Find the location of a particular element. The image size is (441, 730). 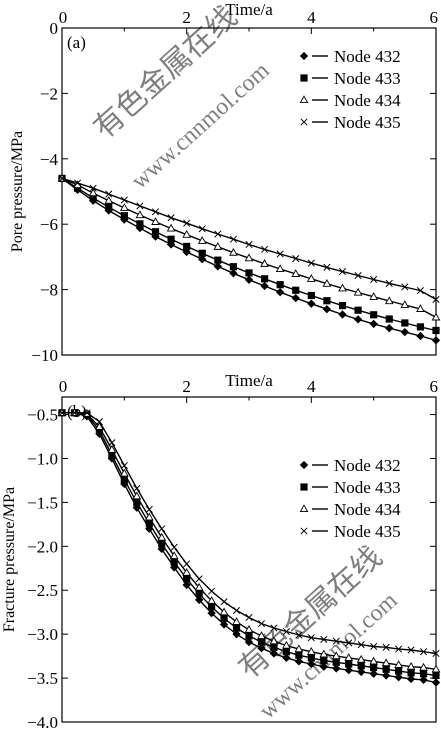

y-tick-label-b-7: −4.0 is located at coordinates (42, 721).